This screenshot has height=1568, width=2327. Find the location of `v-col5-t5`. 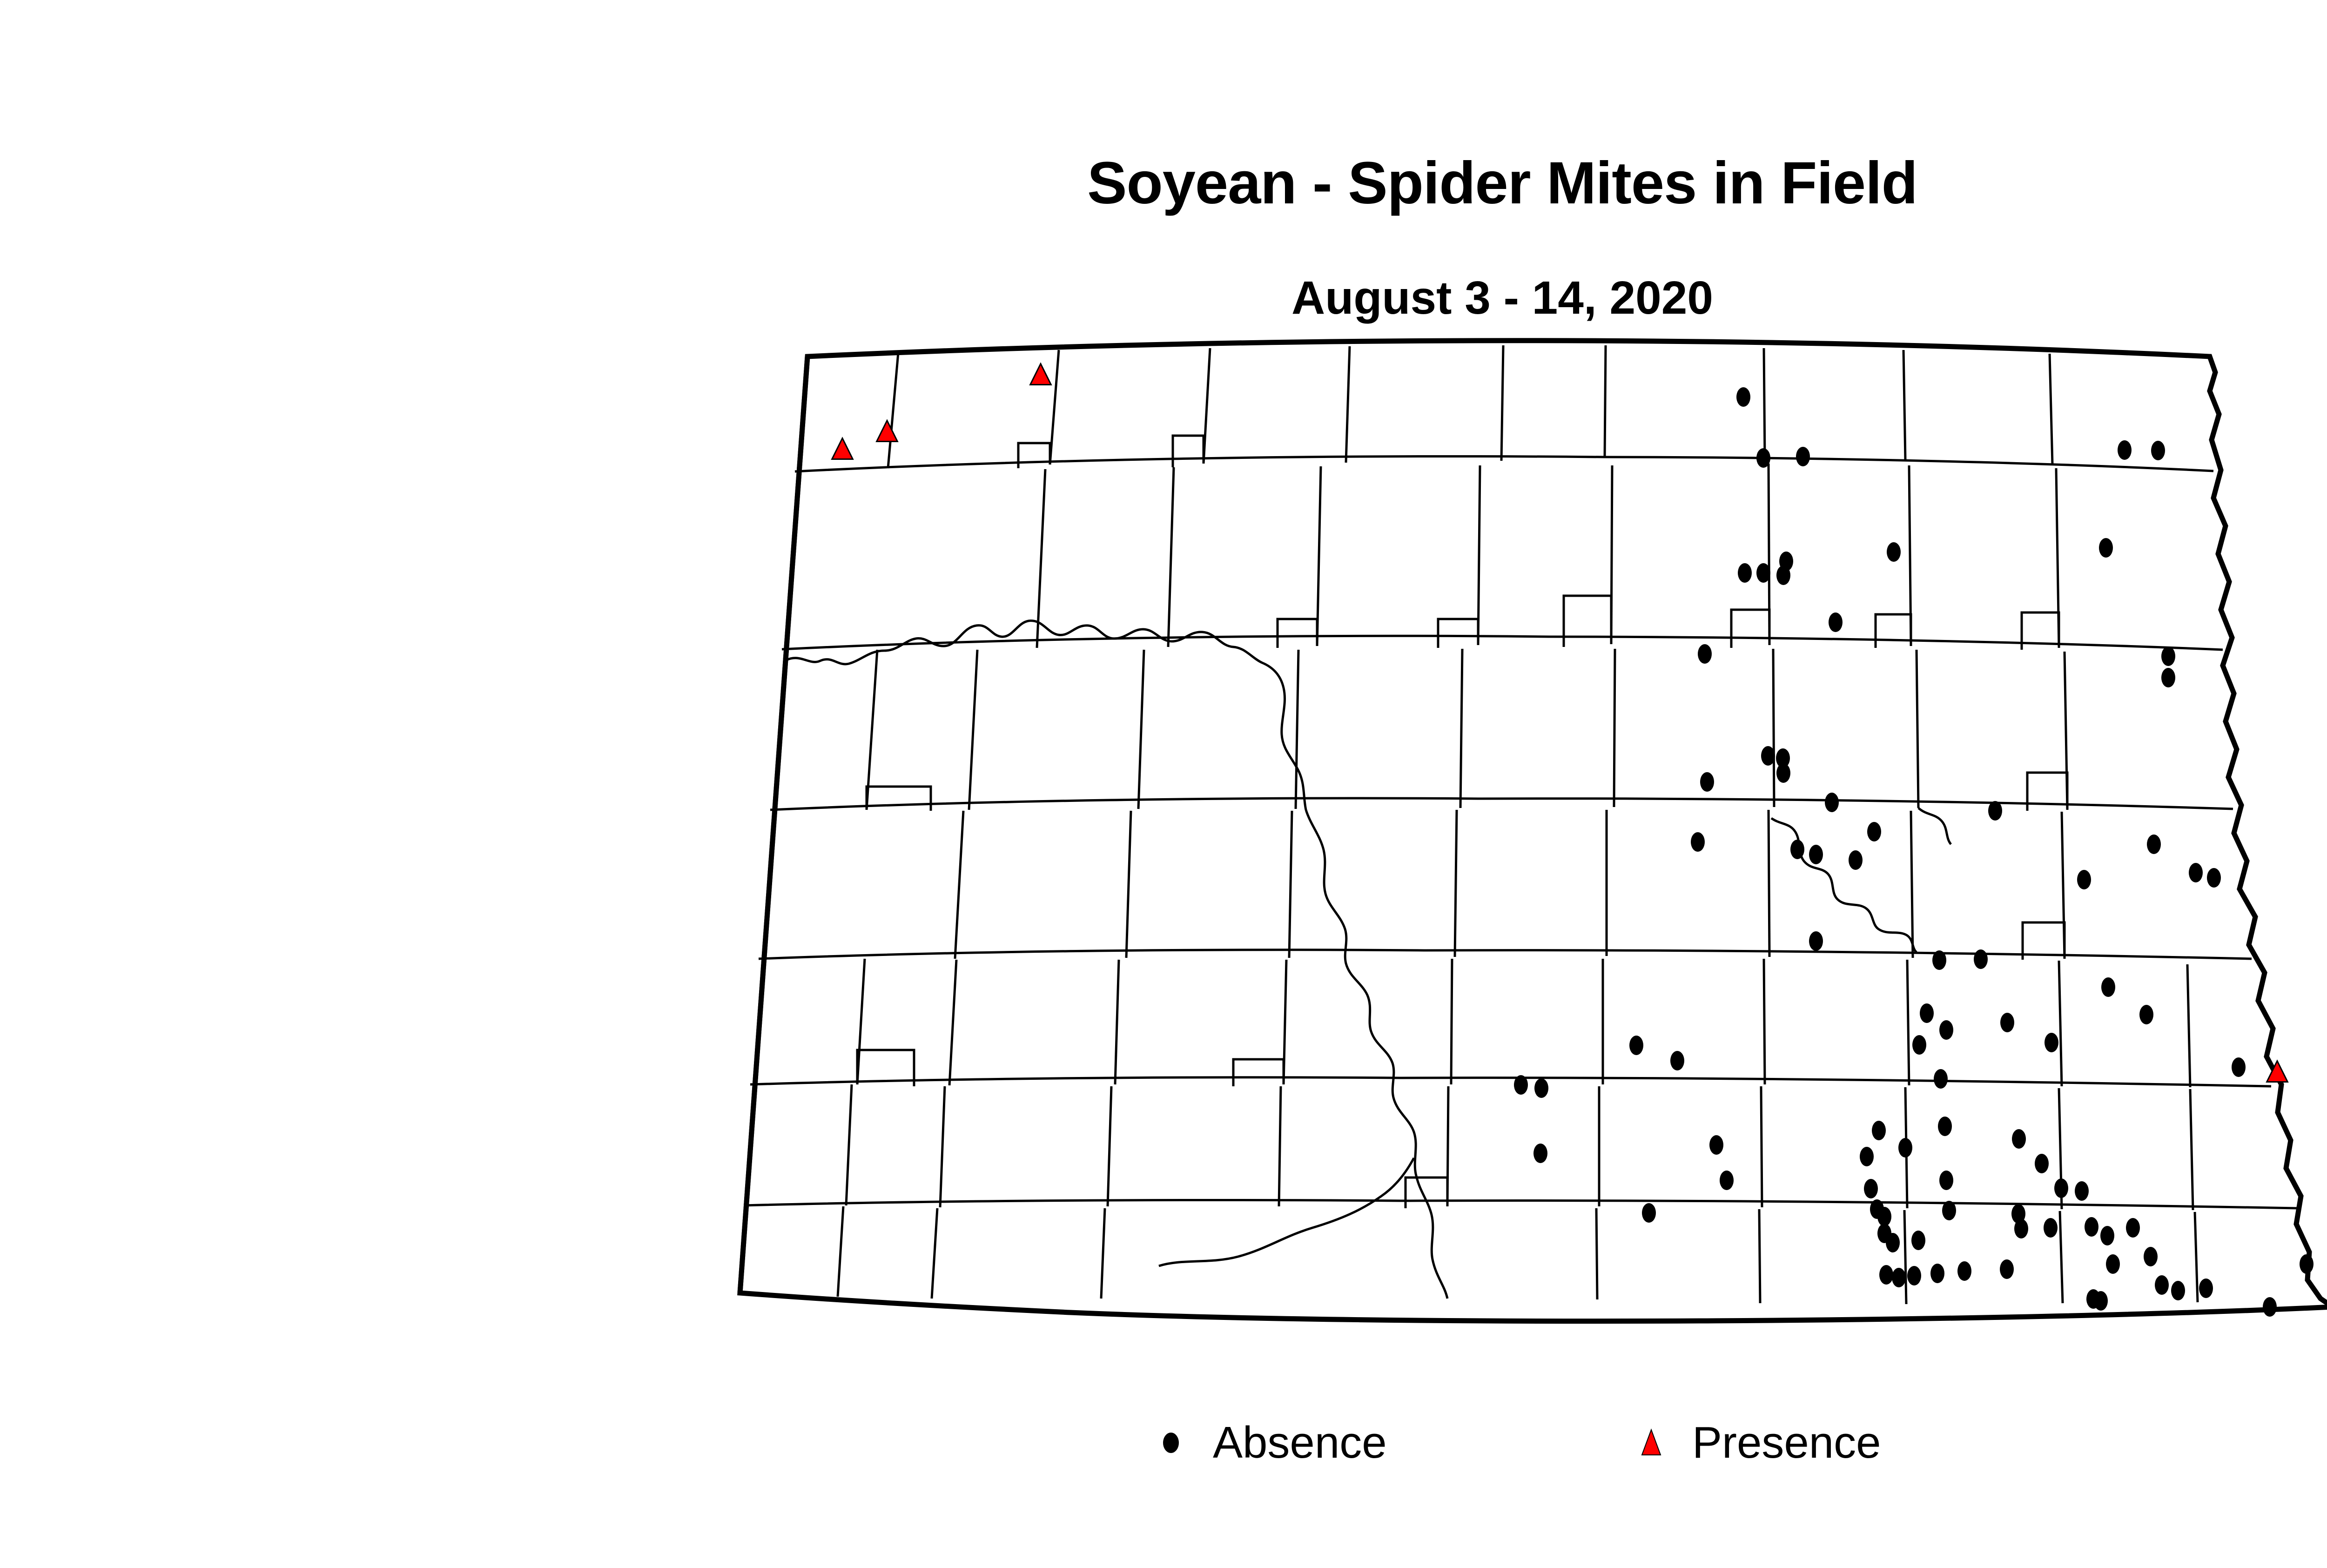

v-col5-t5 is located at coordinates (1451, 1021).